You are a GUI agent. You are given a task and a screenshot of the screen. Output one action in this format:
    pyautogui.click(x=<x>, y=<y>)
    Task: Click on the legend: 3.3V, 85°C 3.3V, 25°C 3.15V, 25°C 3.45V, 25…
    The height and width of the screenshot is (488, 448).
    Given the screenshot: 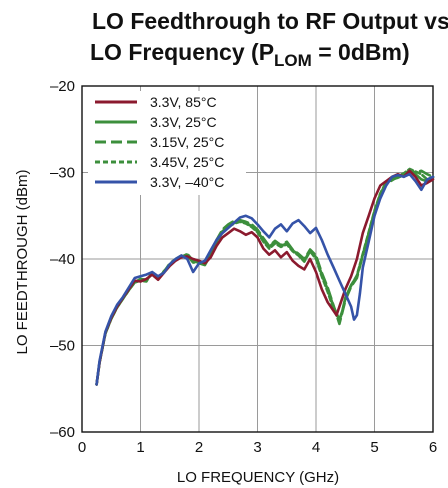 What is the action you would take?
    pyautogui.click(x=167, y=143)
    